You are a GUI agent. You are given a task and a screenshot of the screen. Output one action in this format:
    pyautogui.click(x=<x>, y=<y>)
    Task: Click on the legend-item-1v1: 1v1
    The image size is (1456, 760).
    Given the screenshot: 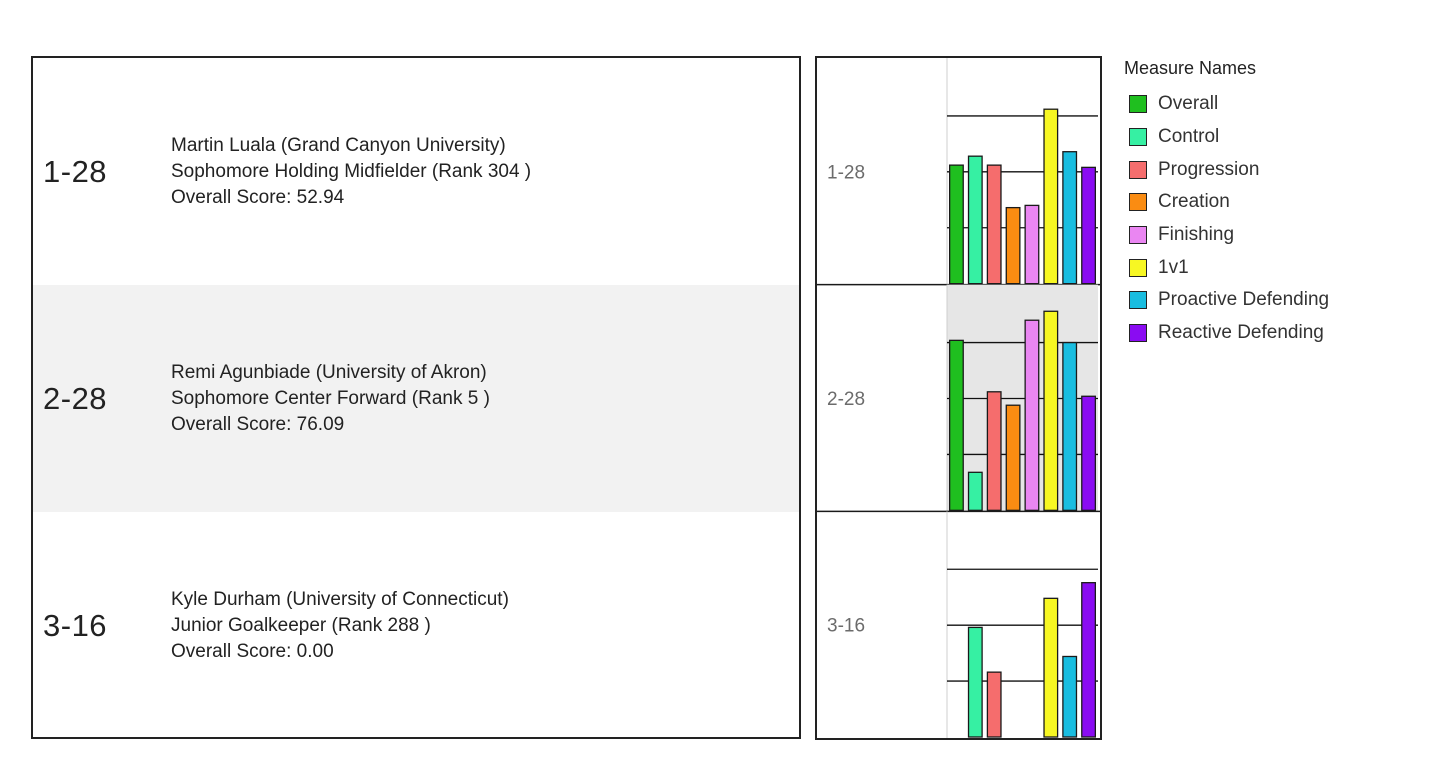 What is the action you would take?
    pyautogui.click(x=1284, y=267)
    